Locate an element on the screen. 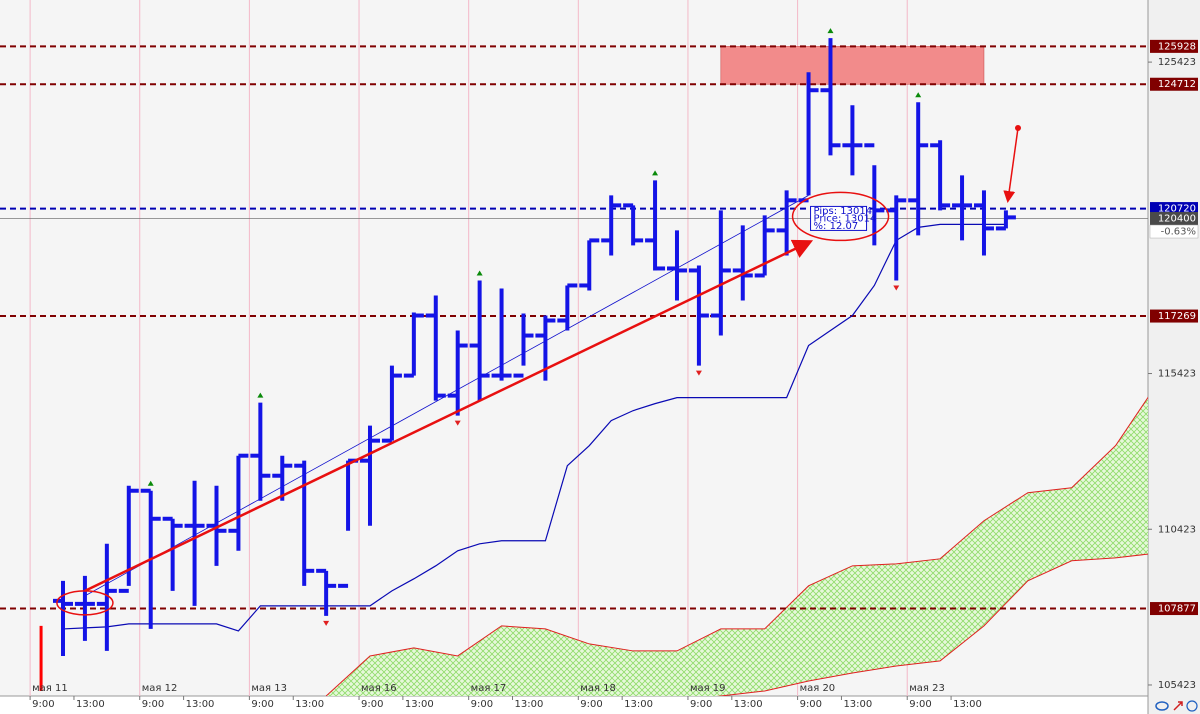 This screenshot has height=714, width=1200. day-label: мая 20 is located at coordinates (818, 688).